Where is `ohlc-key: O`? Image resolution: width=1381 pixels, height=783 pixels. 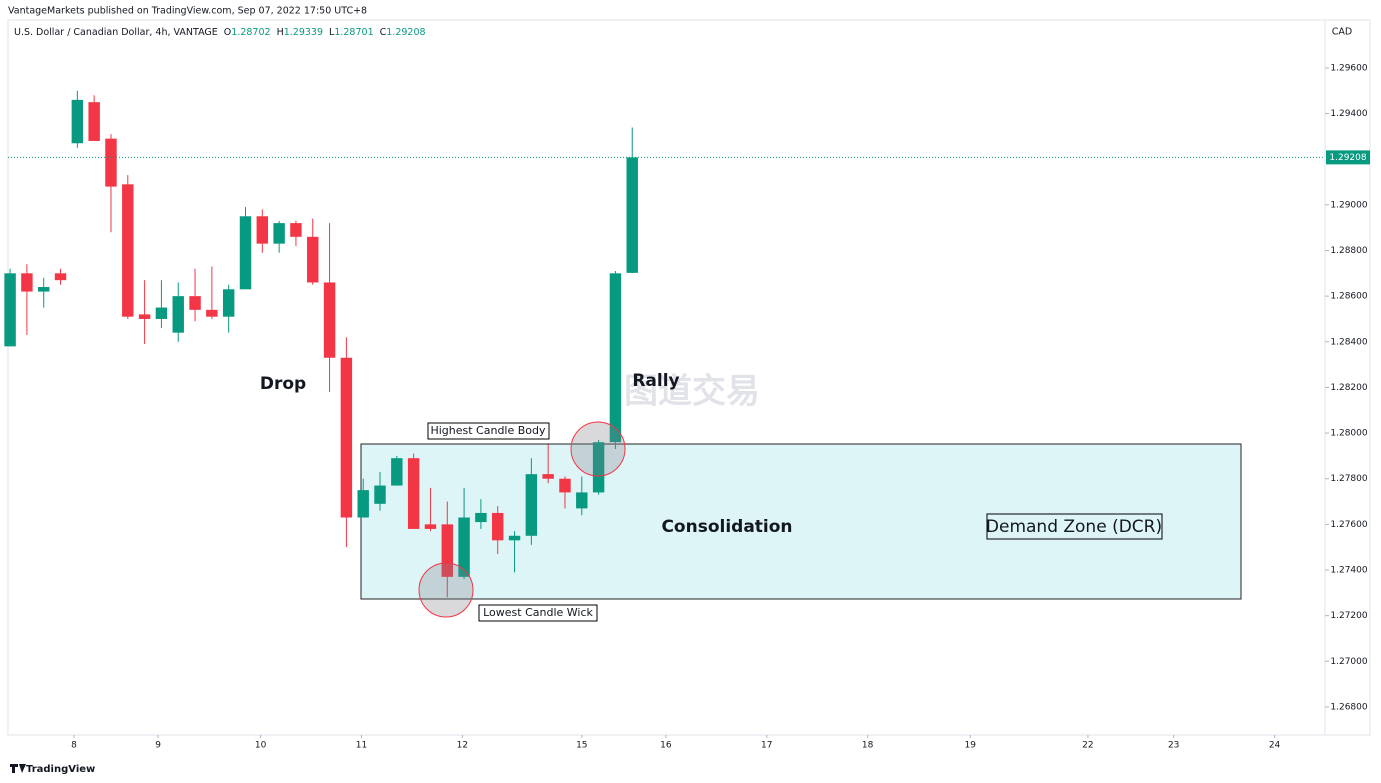
ohlc-key: O is located at coordinates (227, 32).